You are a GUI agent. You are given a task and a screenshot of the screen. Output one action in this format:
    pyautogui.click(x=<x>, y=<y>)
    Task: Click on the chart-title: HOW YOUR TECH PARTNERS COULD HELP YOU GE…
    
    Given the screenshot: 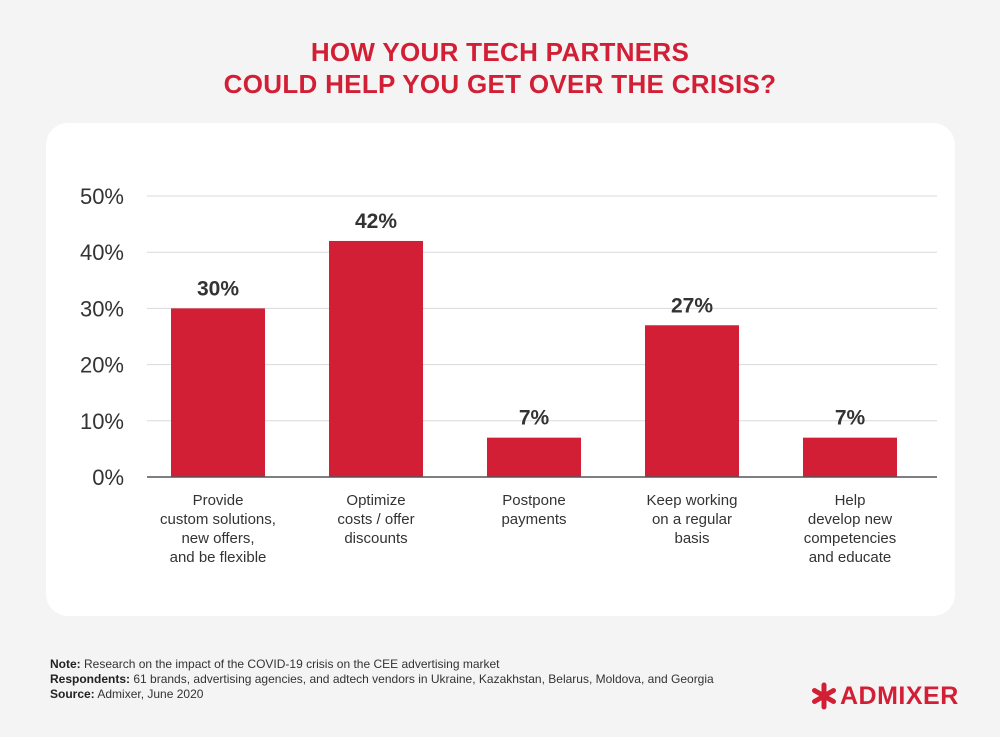 What is the action you would take?
    pyautogui.click(x=500, y=68)
    